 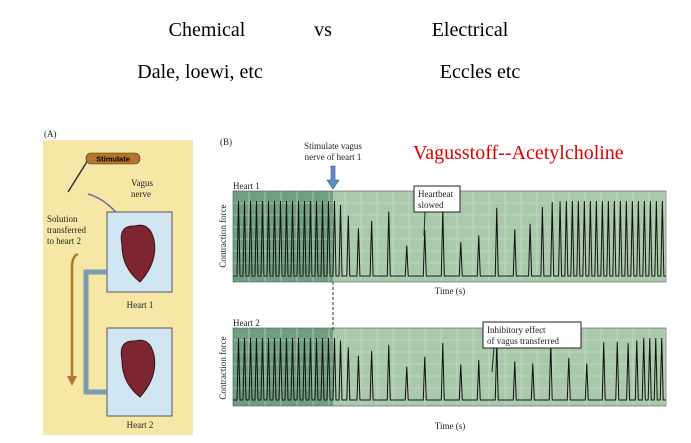 I want to click on plot-title: Heart 2, so click(x=246, y=323).